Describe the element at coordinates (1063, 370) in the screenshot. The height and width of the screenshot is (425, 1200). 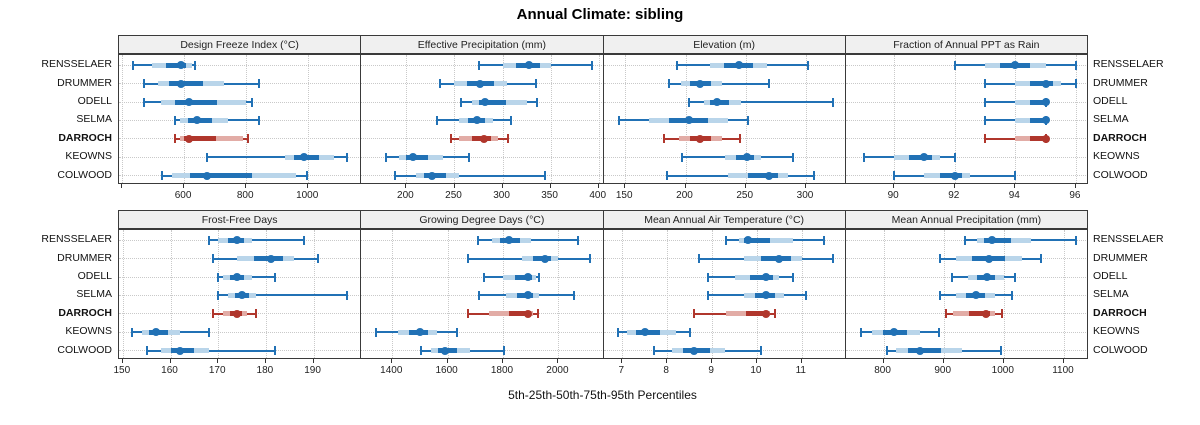
I see `axis-tick-label: 1100` at that location.